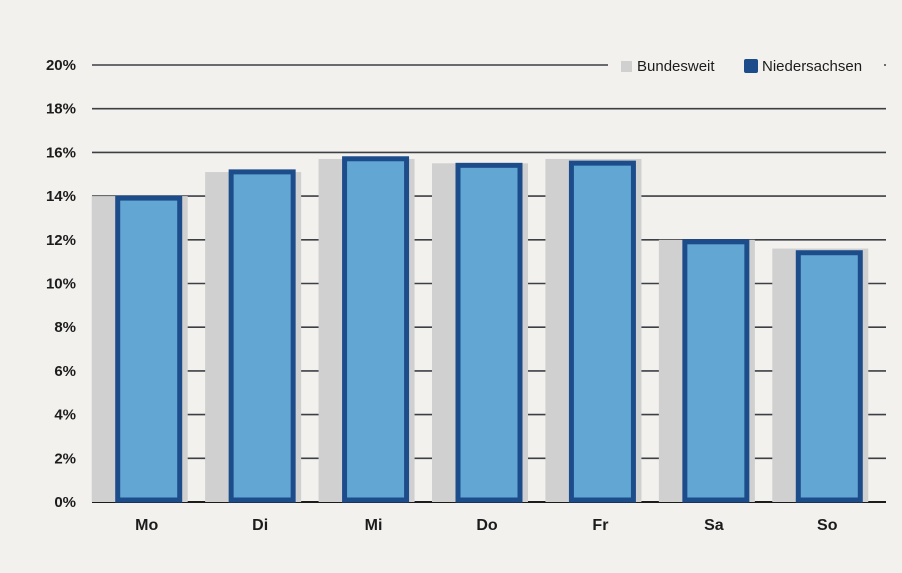 The image size is (902, 573). I want to click on y-tick-label: 20%, so click(61, 65).